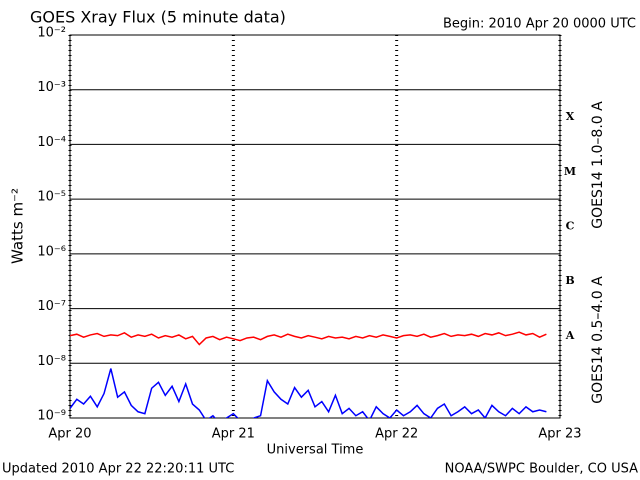 The image size is (640, 480). I want to click on y-axis-label: Watts m⁻², so click(18, 226).